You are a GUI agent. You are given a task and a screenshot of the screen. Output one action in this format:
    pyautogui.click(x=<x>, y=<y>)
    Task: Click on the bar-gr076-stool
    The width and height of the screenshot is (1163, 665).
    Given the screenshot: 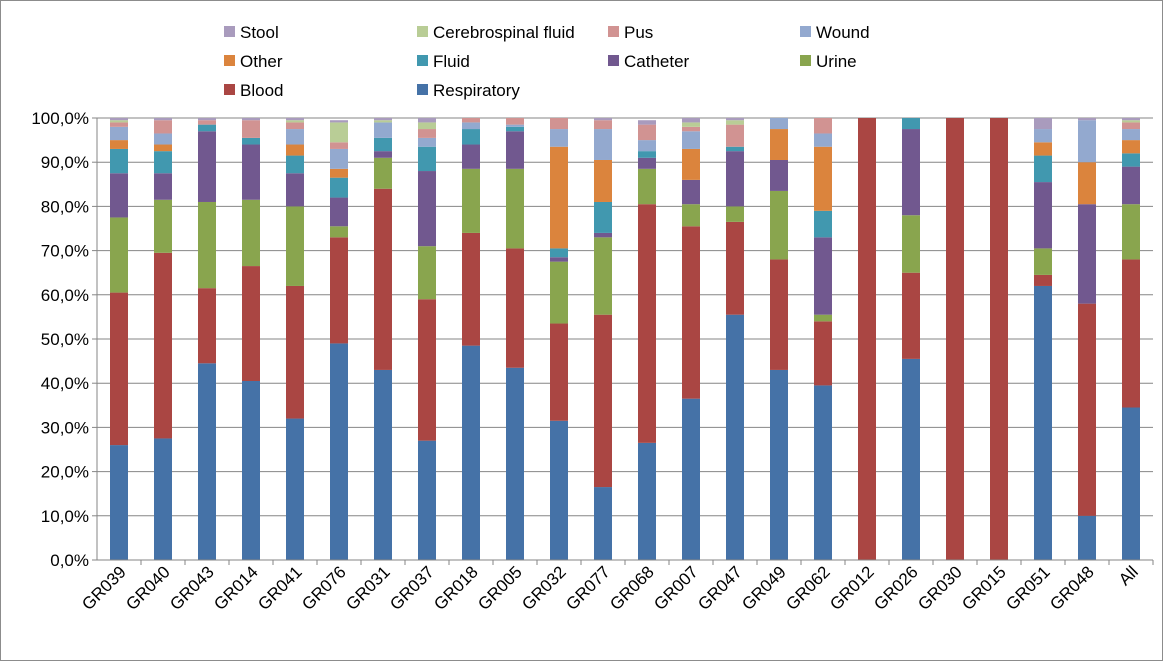 What is the action you would take?
    pyautogui.click(x=339, y=121)
    